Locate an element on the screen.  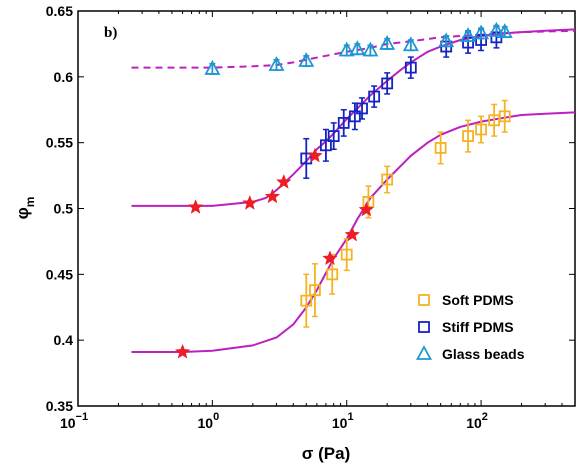
x-tick-label: 10⁰ is located at coordinates (209, 421).